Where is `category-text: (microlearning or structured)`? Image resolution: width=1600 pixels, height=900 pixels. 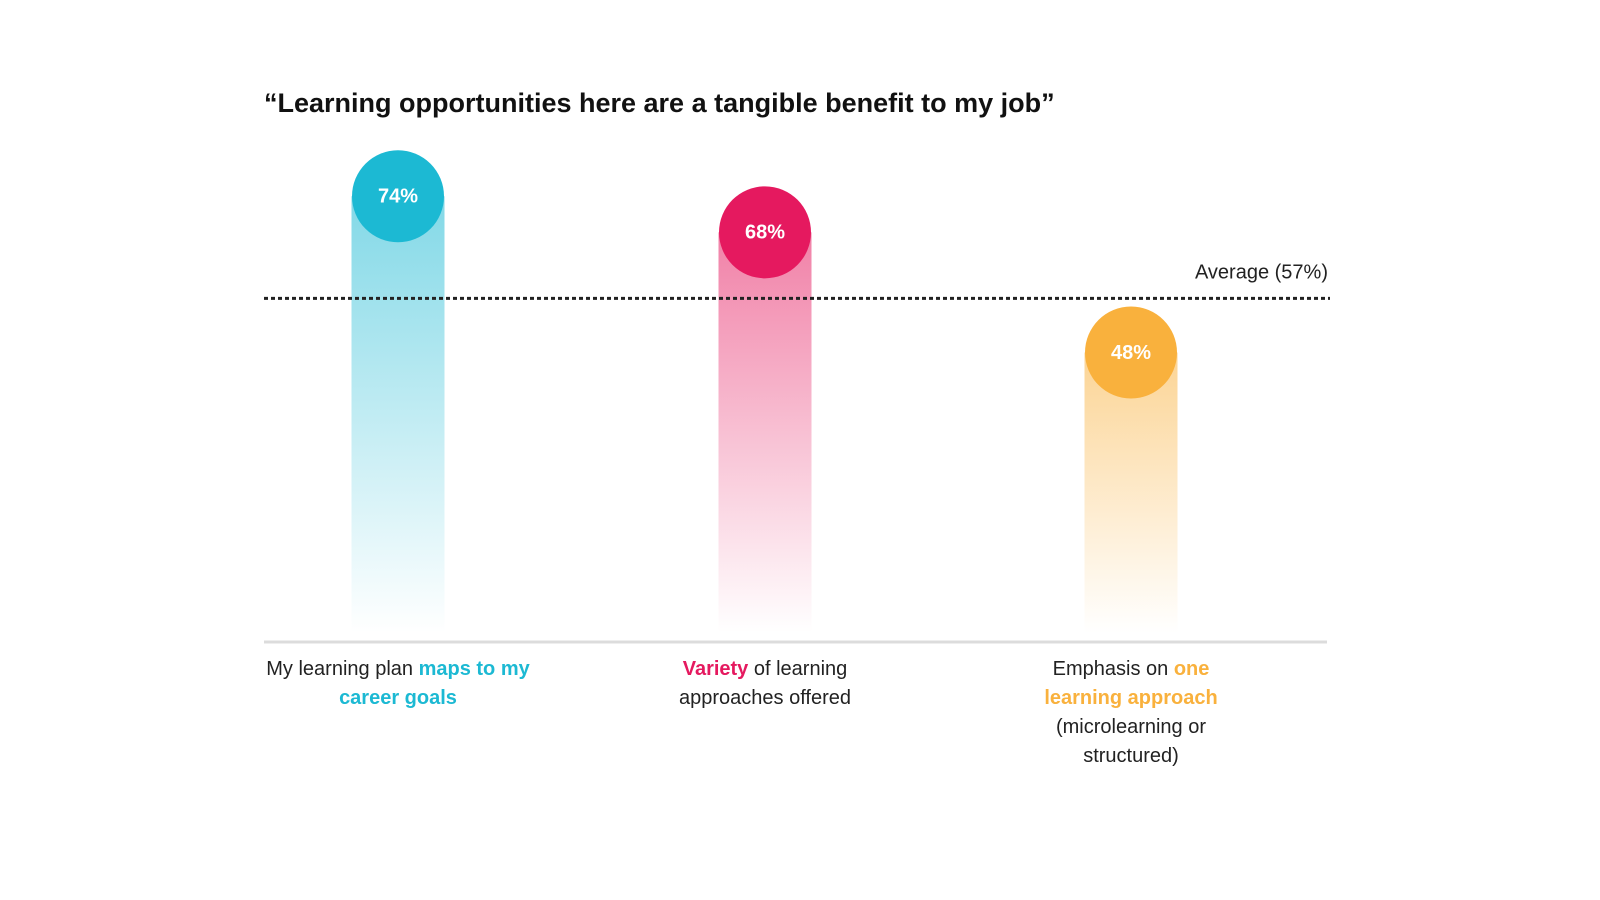 category-text: (microlearning or structured) is located at coordinates (1131, 741).